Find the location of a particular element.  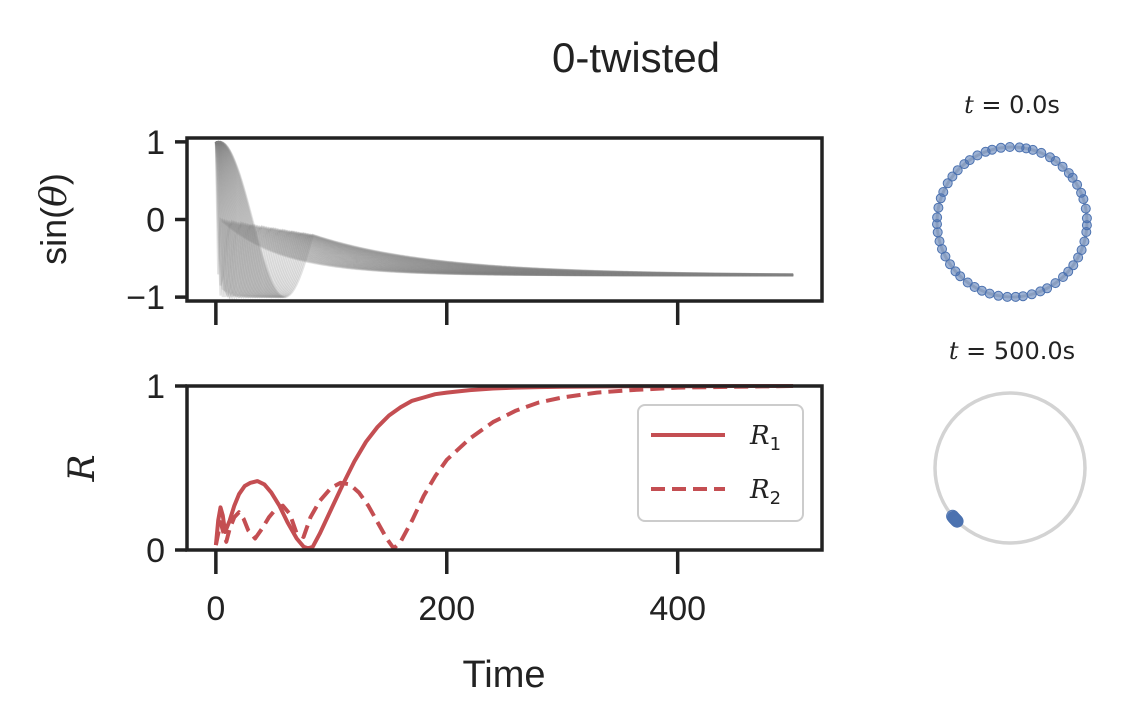

order-x-axis: 0 200 400 is located at coordinates (456, 589).